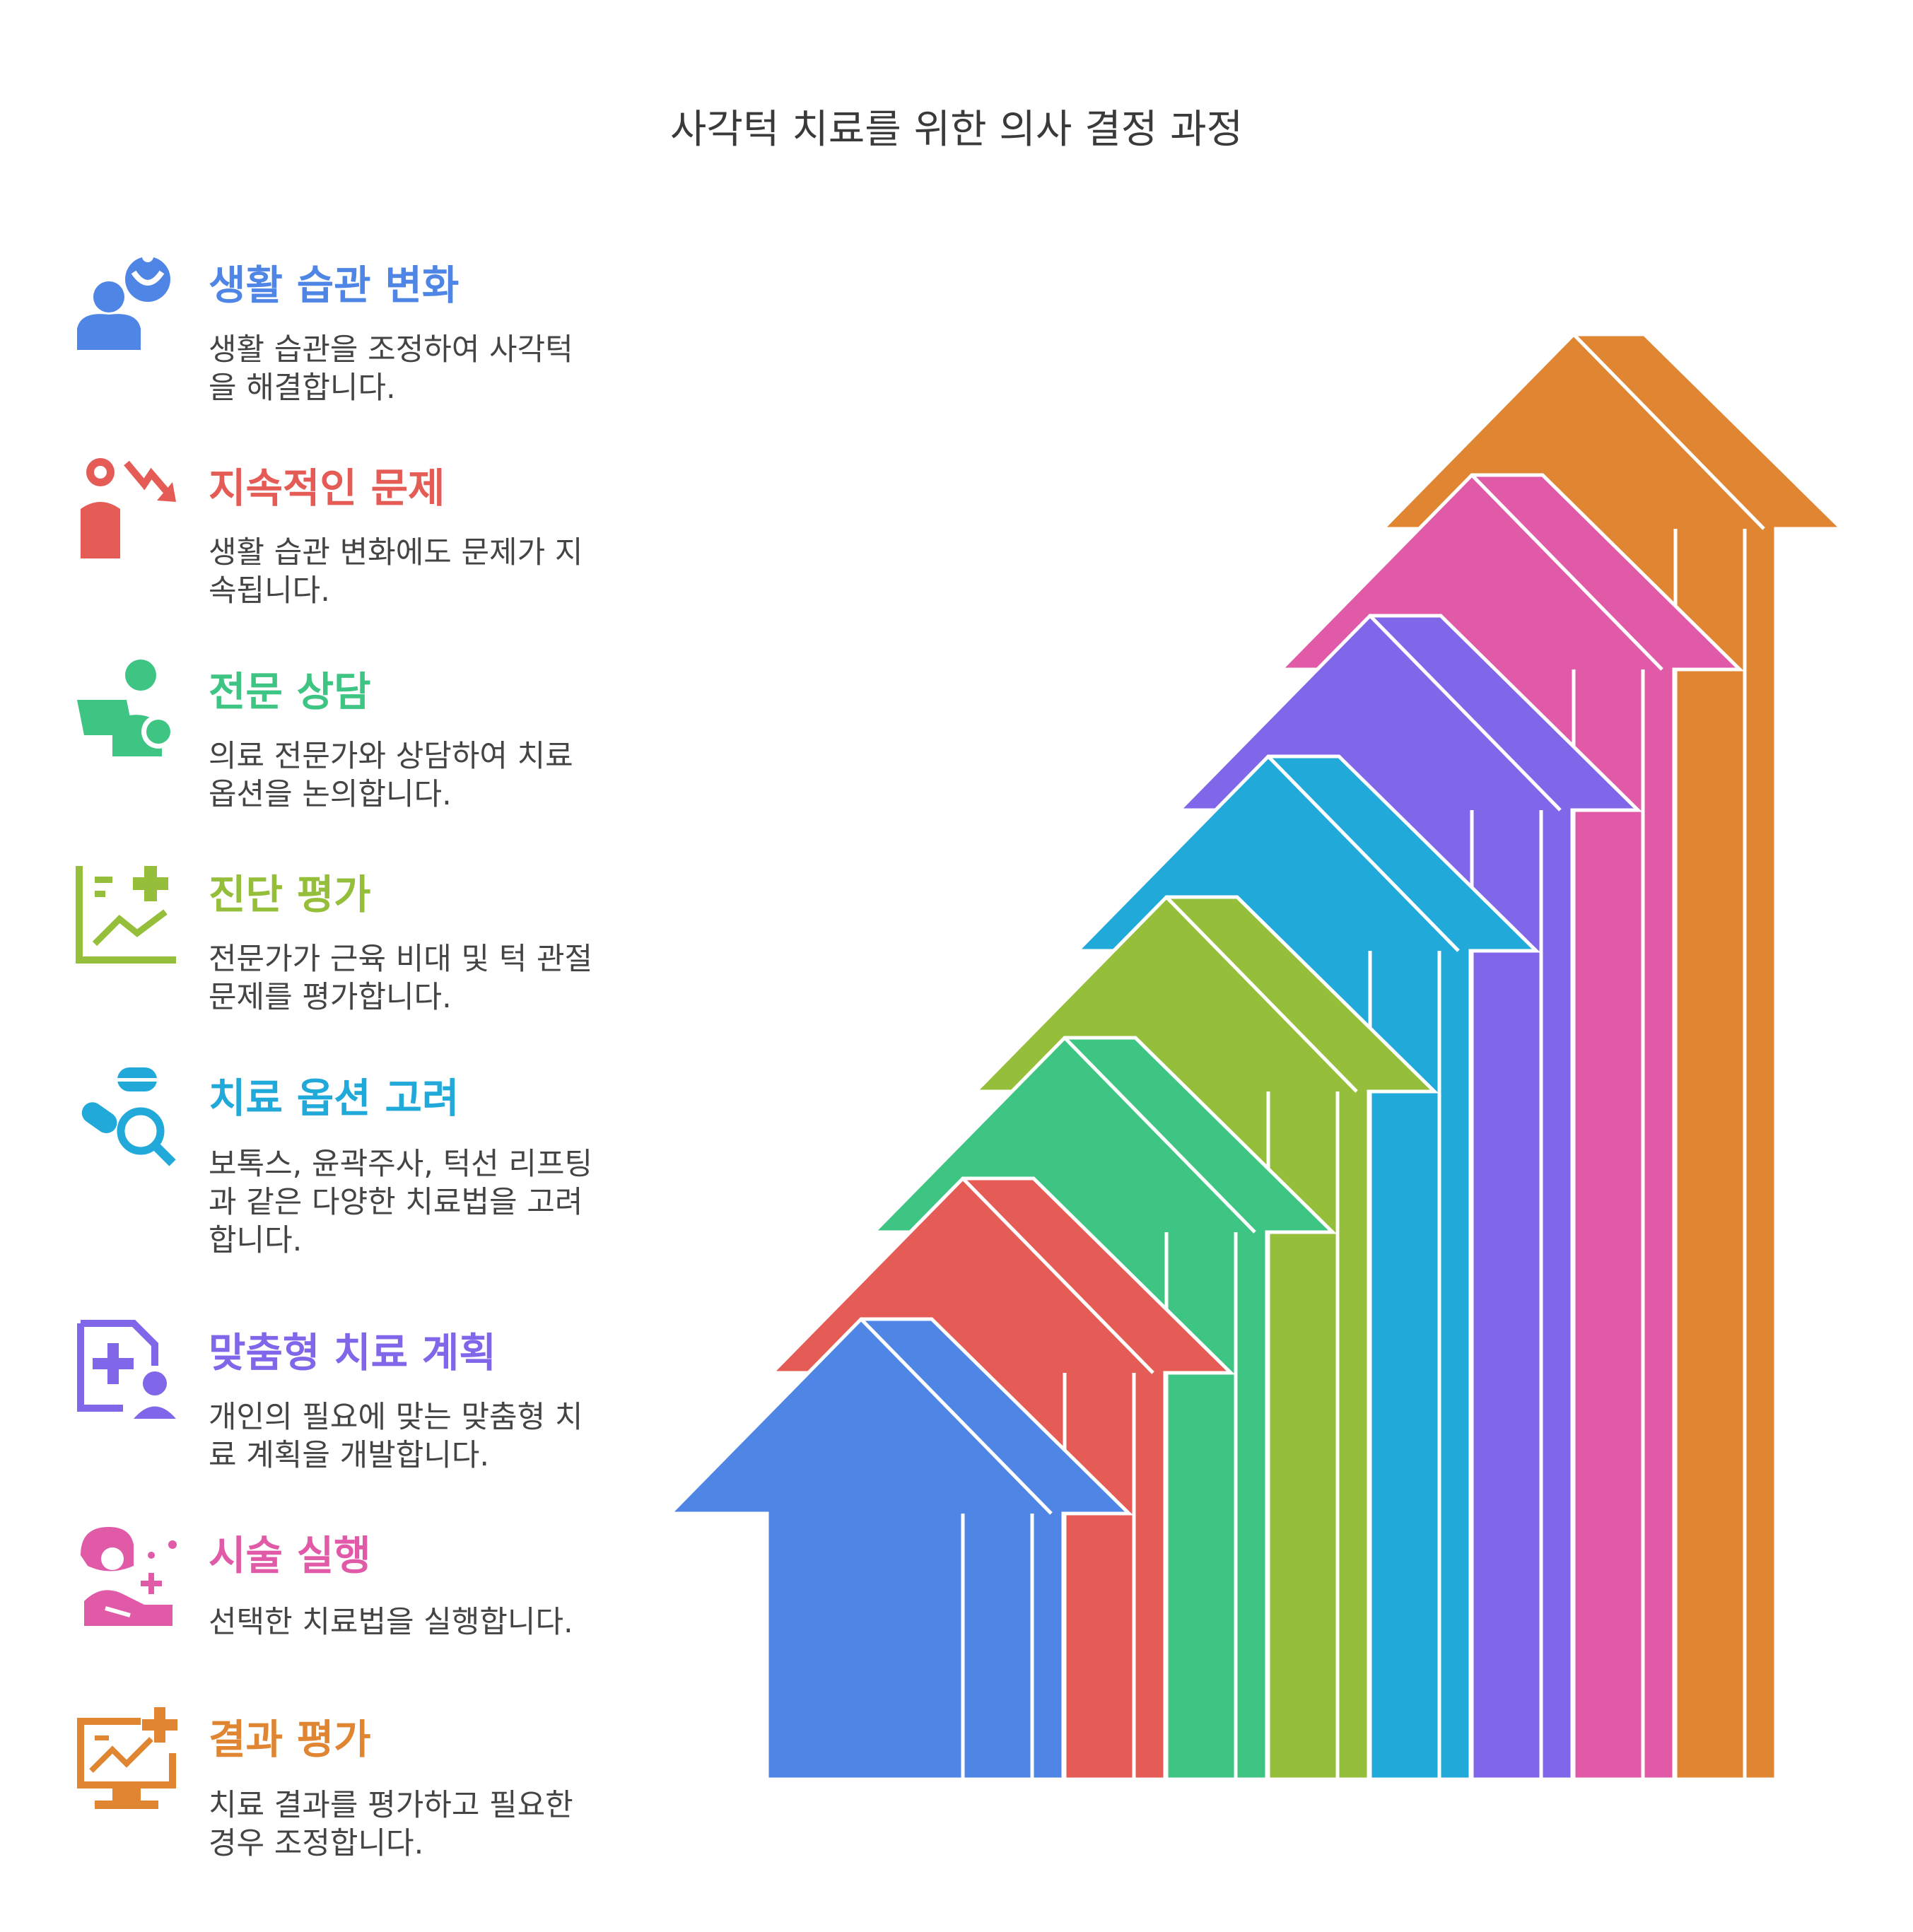 This screenshot has width=1913, height=1932. I want to click on step-description: 보톡스, 윤곽주사, 턱선 리프팅 과 같은 다양한 치료법을 고려 합니다., so click(401, 1203).